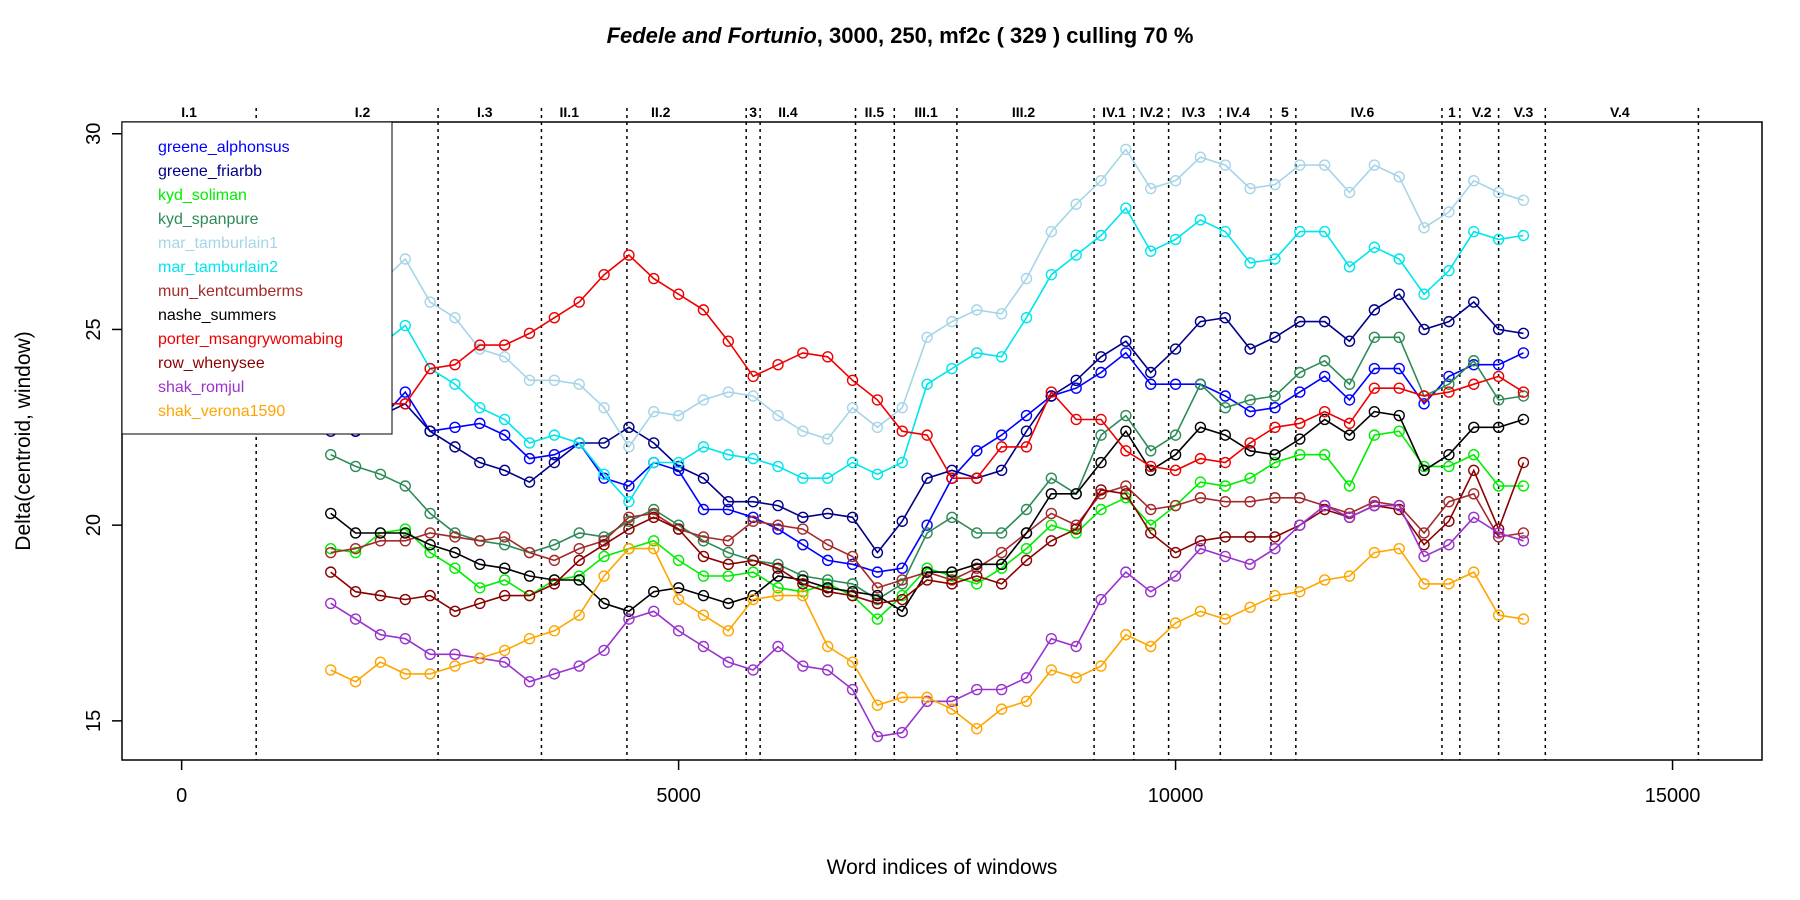 Image resolution: width=1800 pixels, height=900 pixels. Describe the element at coordinates (202, 195) in the screenshot. I see `legend-entry: kyd_soliman` at that location.